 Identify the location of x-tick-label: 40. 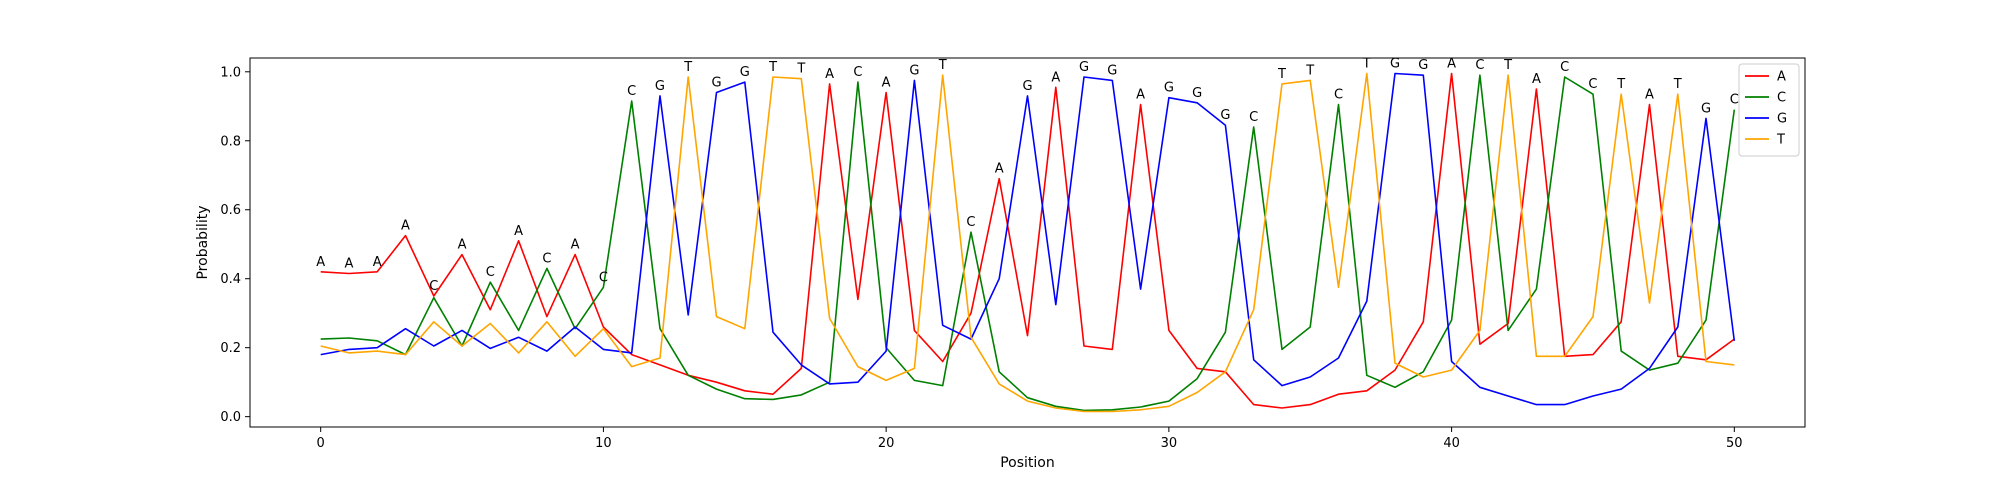
(1451, 443).